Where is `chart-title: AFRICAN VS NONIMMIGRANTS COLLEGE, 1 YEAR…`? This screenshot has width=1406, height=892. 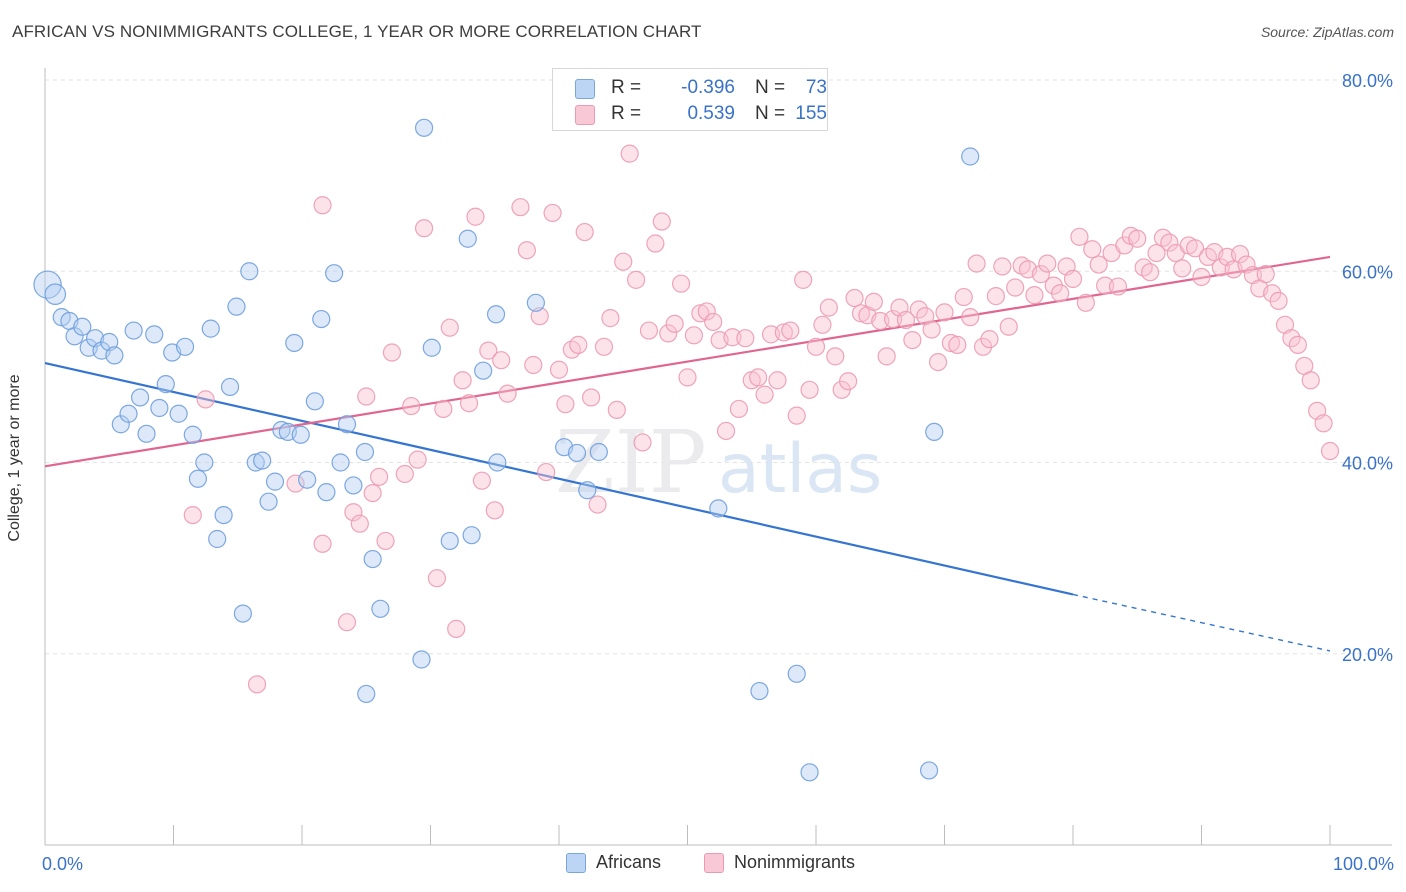
chart-title: AFRICAN VS NONIMMIGRANTS COLLEGE, 1 YEAR… is located at coordinates (357, 31).